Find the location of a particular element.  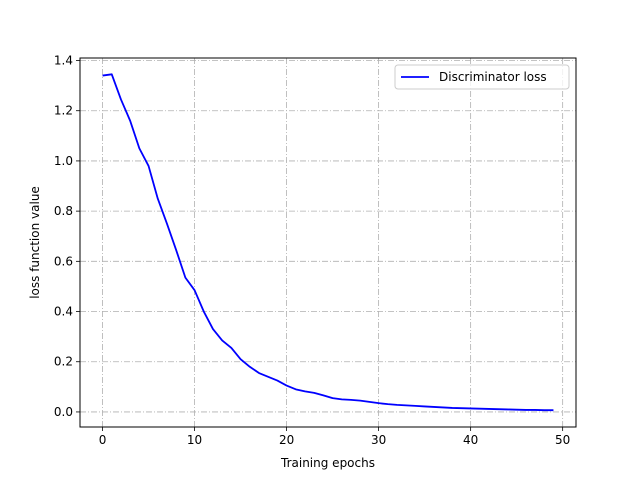

y-tick-label: 0.6 is located at coordinates (63, 261).